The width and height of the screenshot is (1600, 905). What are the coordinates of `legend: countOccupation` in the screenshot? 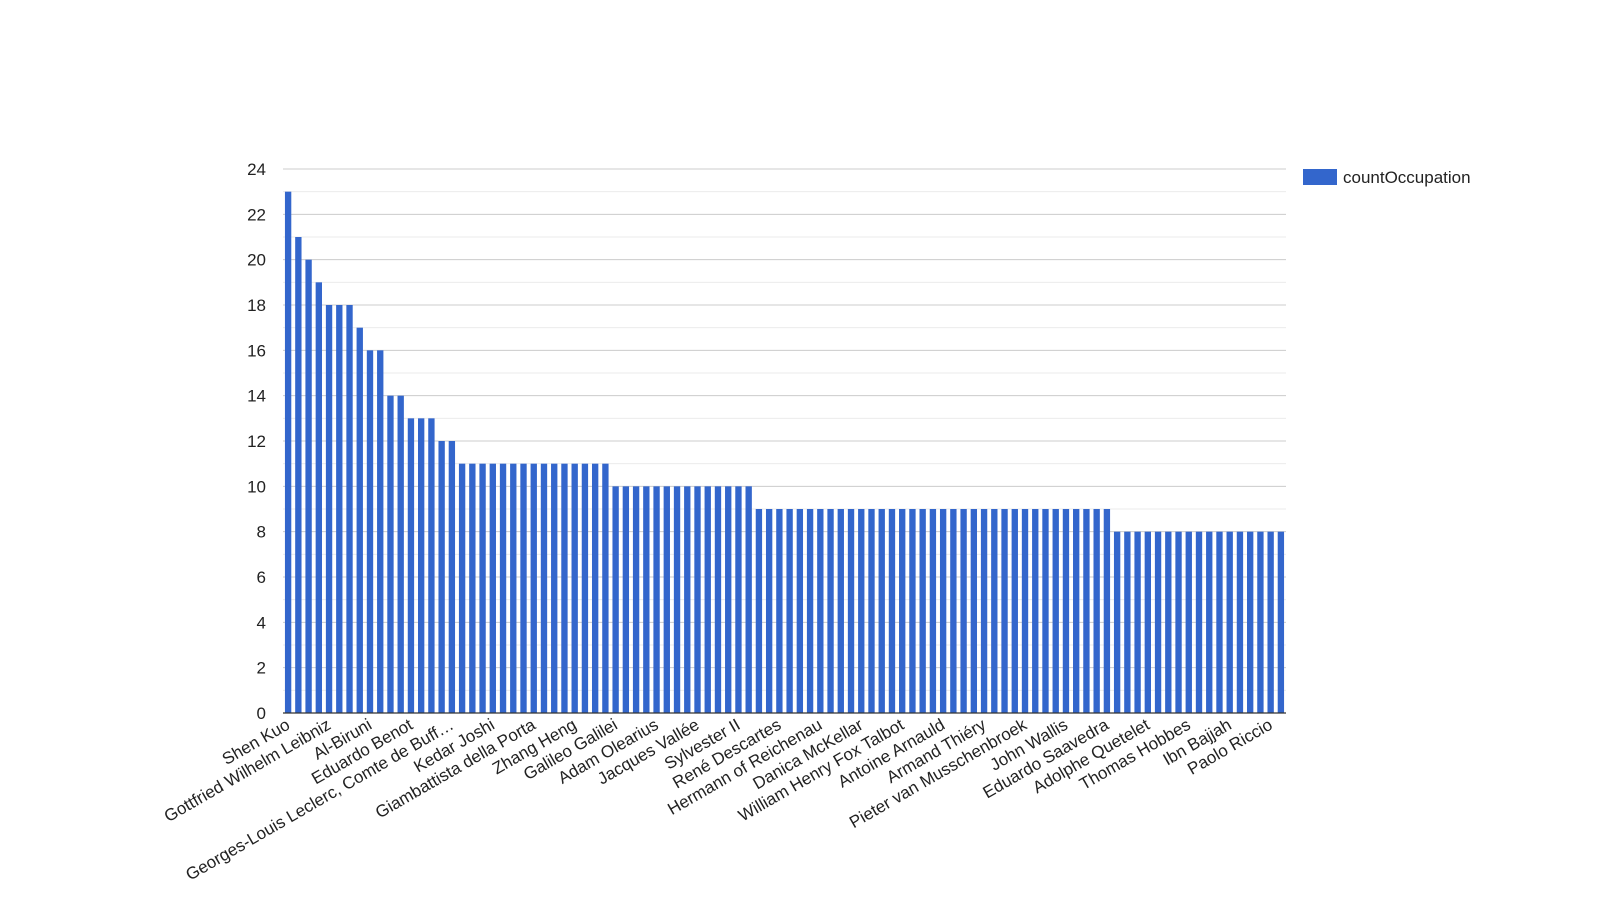 It's located at (1387, 177).